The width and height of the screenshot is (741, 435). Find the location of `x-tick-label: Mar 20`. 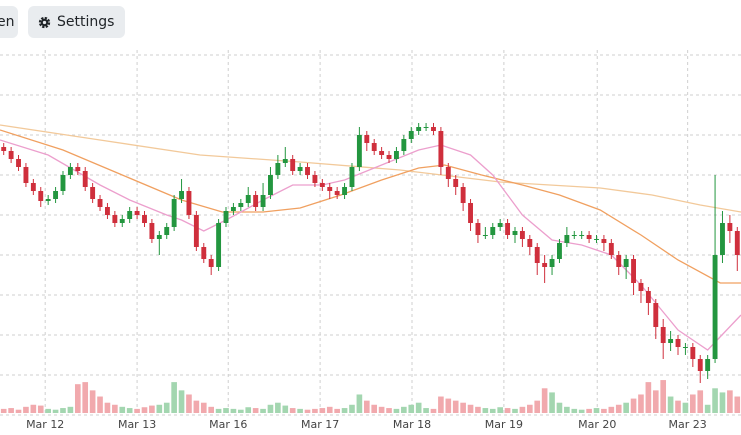

x-tick-label: Mar 20 is located at coordinates (597, 424).